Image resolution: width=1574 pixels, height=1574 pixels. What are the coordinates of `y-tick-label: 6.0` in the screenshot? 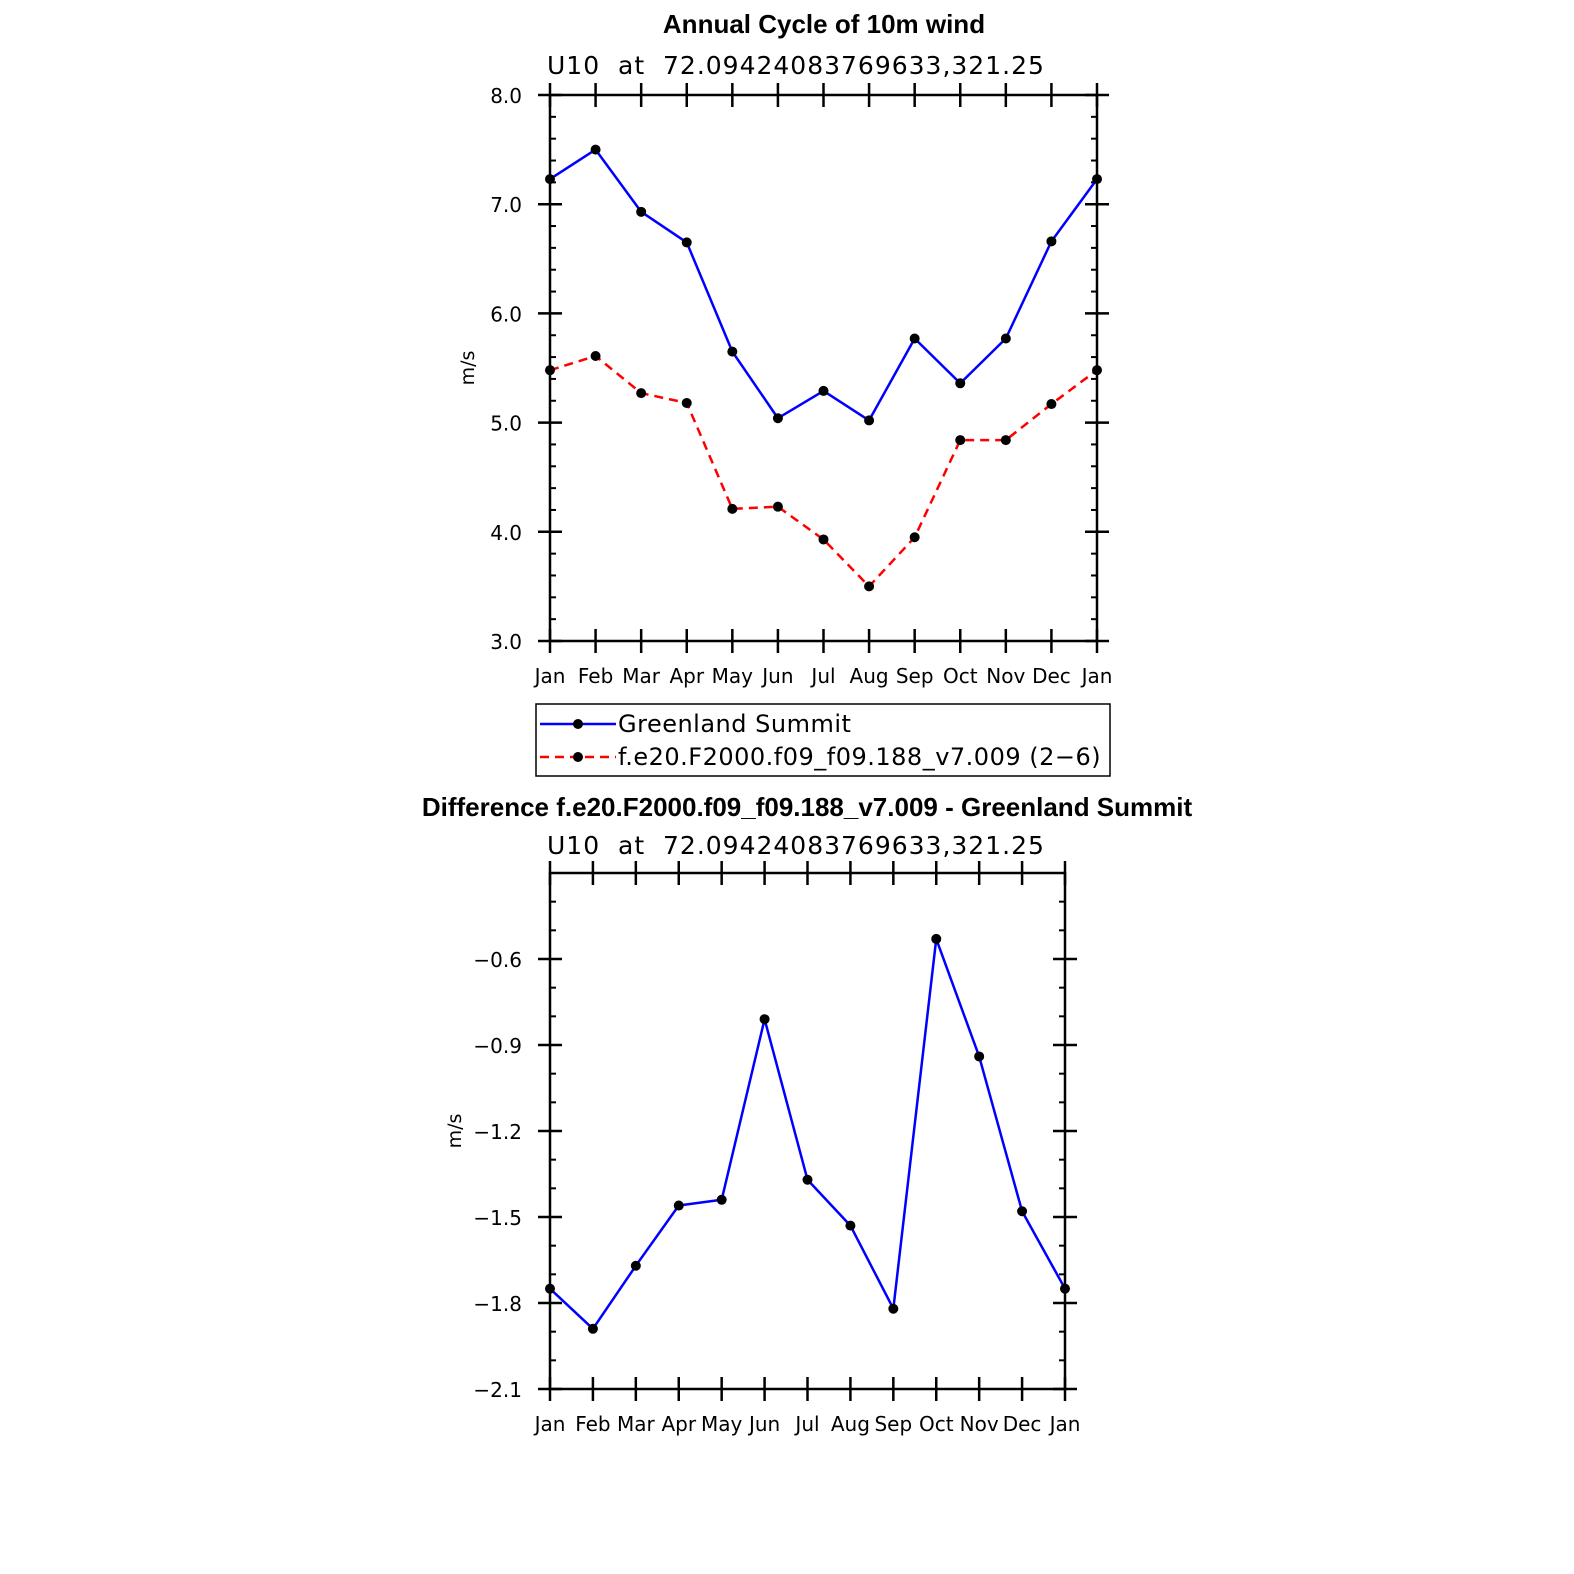 It's located at (506, 314).